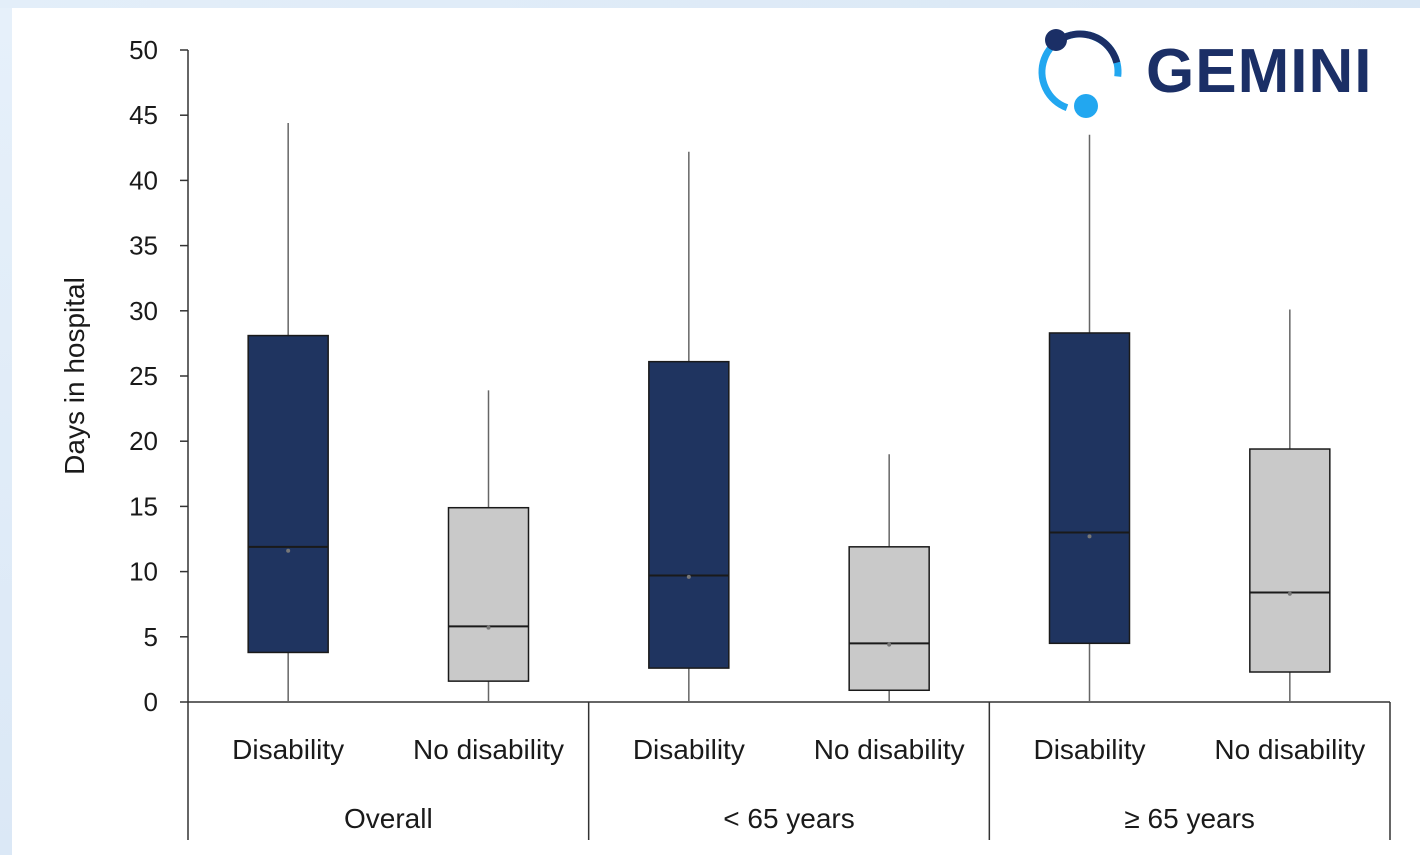 The height and width of the screenshot is (855, 1420). Describe the element at coordinates (143, 115) in the screenshot. I see `y-tick-label-45: 45` at that location.